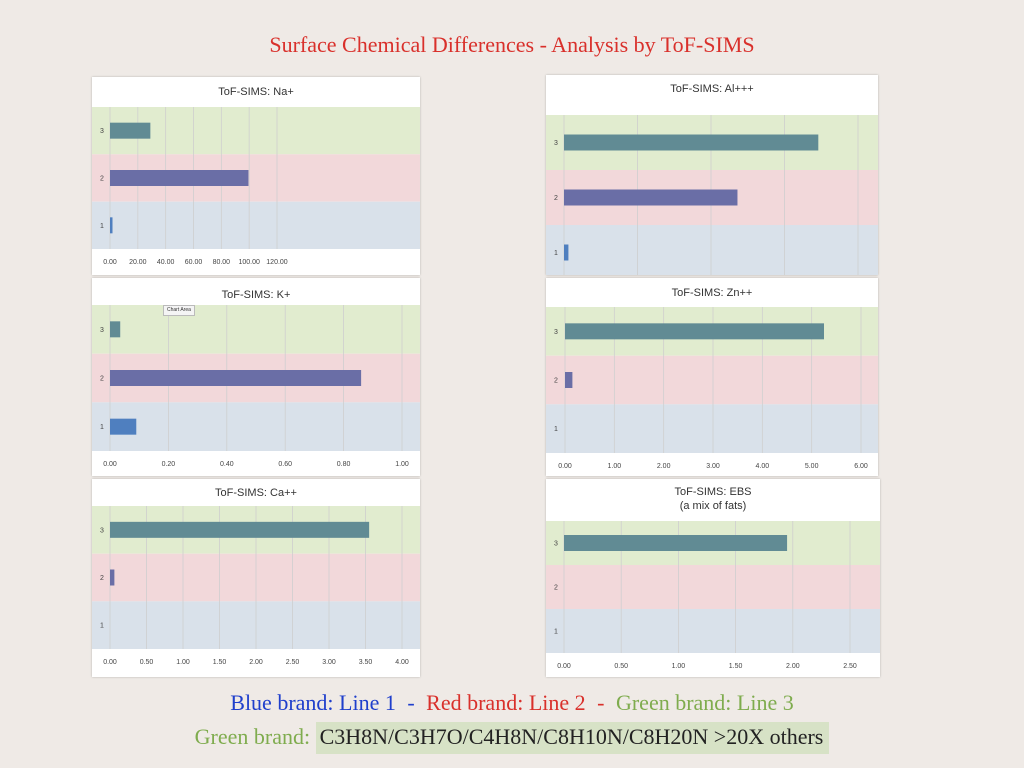 This screenshot has height=768, width=1024. What do you see at coordinates (256, 186) in the screenshot?
I see `chart-na: 0.00 20.00 40.00 60.00 80.00 100.00 120.00 3 2 1` at bounding box center [256, 186].